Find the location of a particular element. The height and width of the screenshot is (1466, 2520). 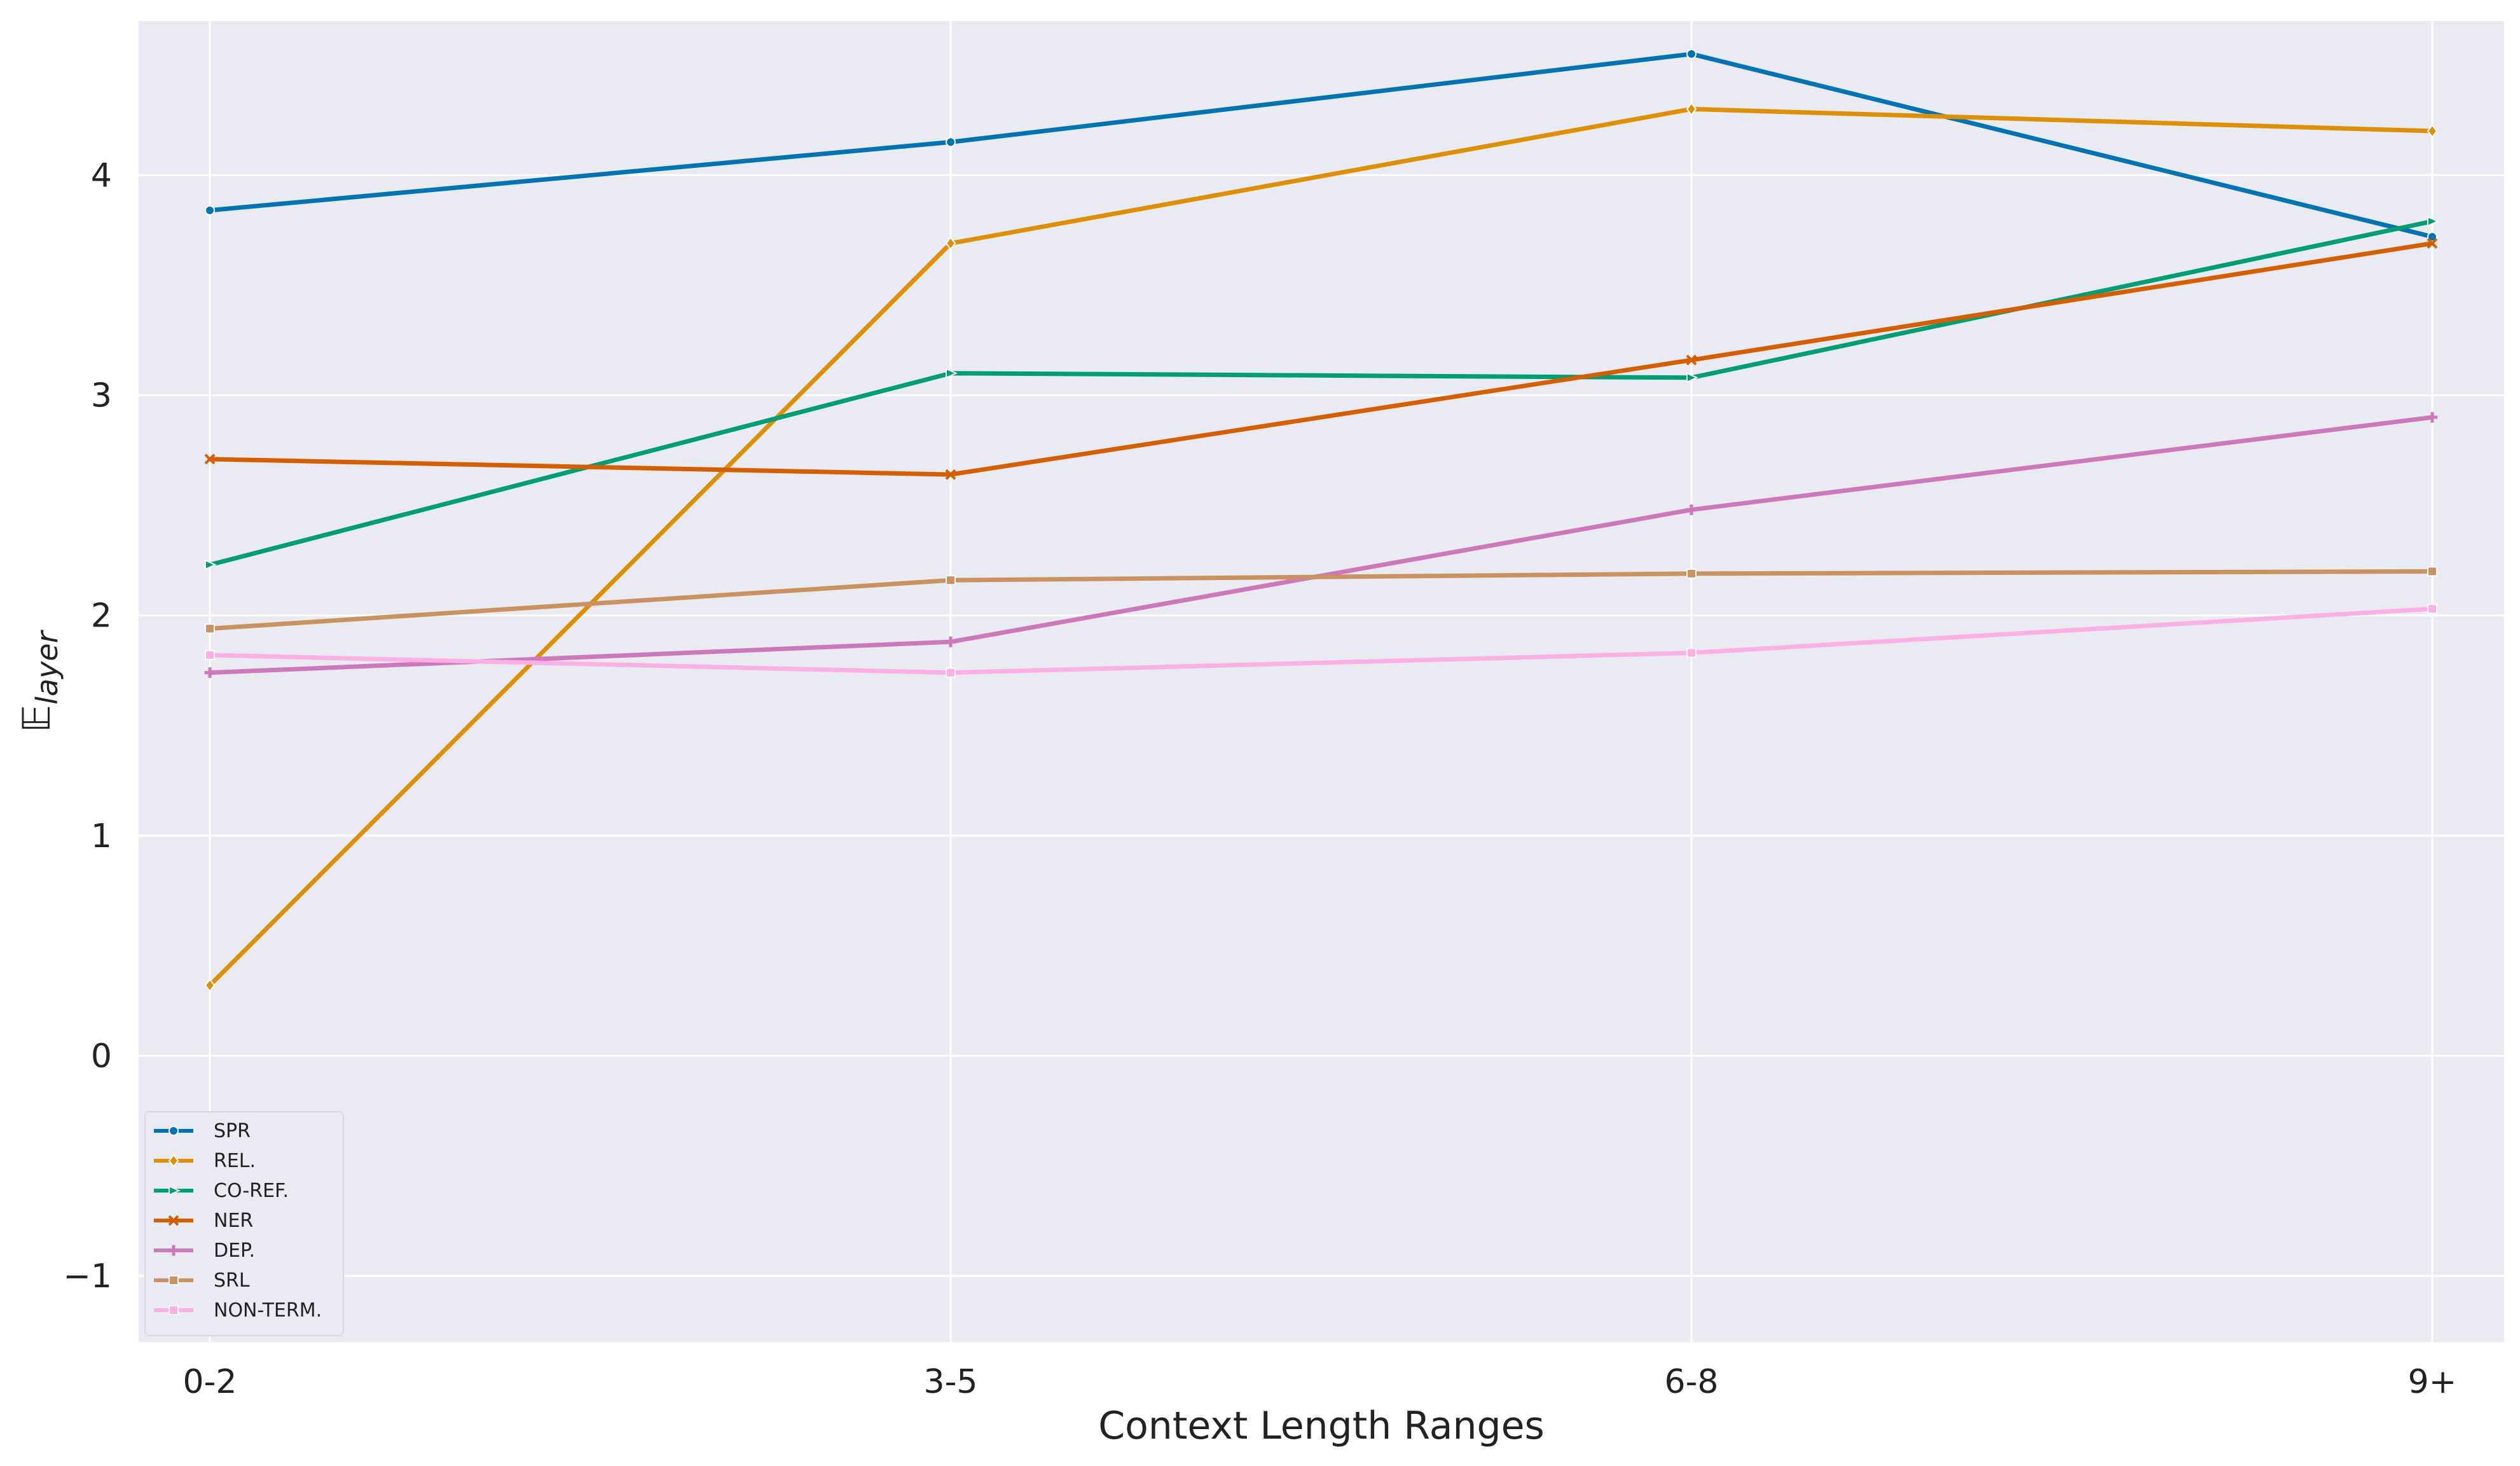

y-axis-ticks: −1 0 1 2 3 4 is located at coordinates (87, 726).